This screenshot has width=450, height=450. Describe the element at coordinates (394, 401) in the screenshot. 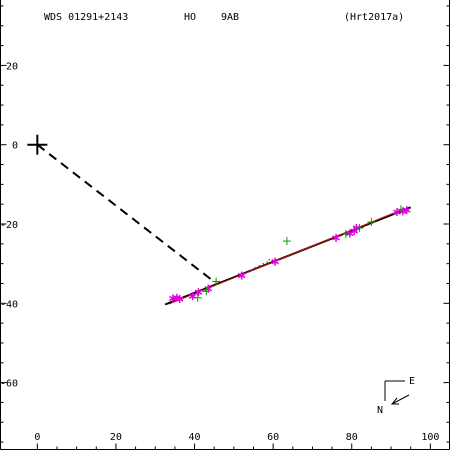

I see `motion-arrow-head` at that location.